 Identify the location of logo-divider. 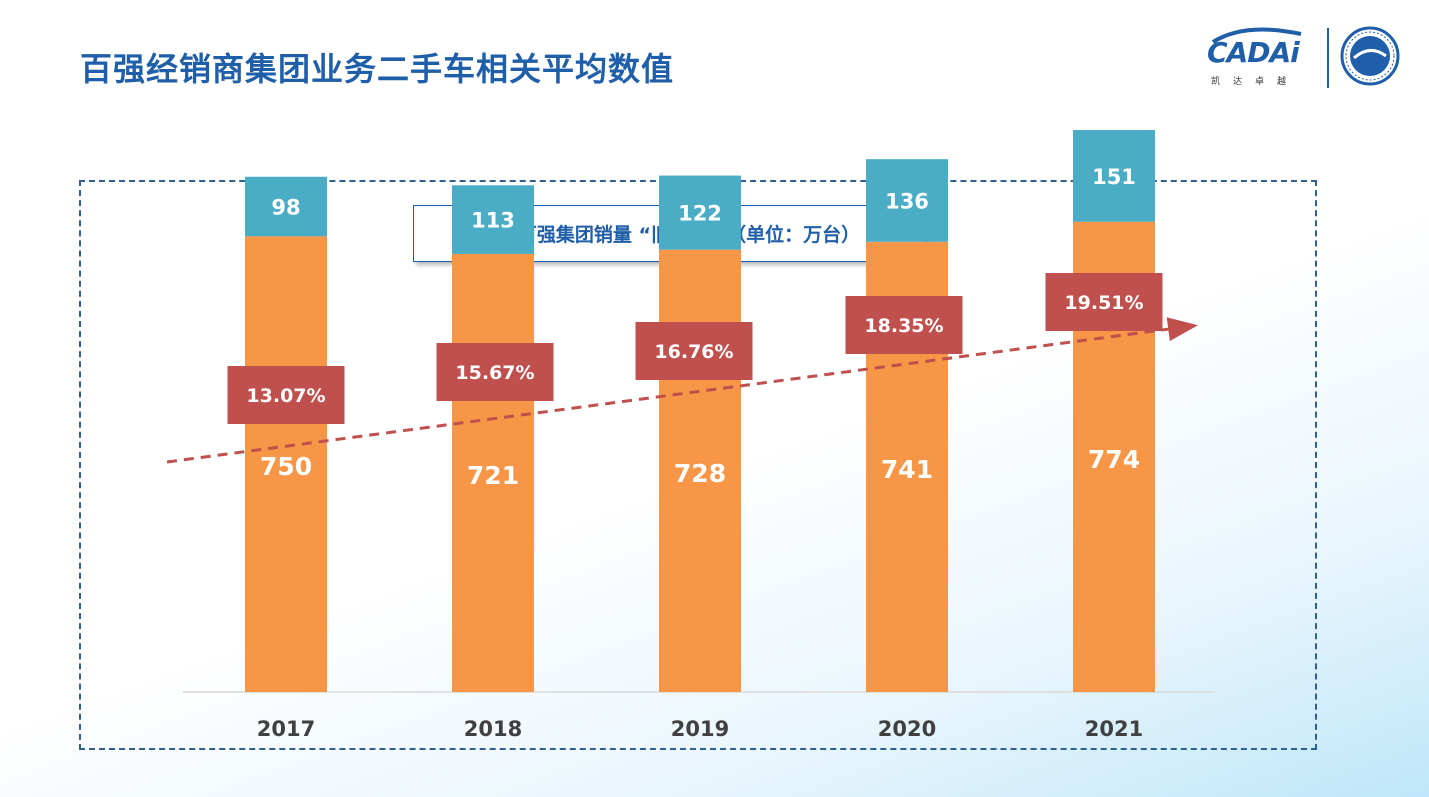
(1328, 58).